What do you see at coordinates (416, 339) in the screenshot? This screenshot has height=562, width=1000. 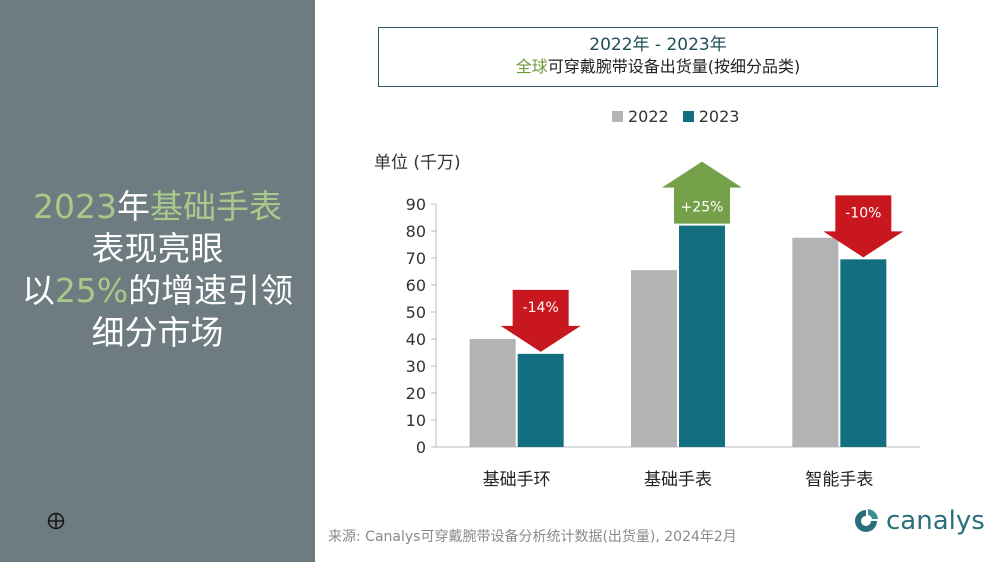 I see `y-tick-label: 40` at bounding box center [416, 339].